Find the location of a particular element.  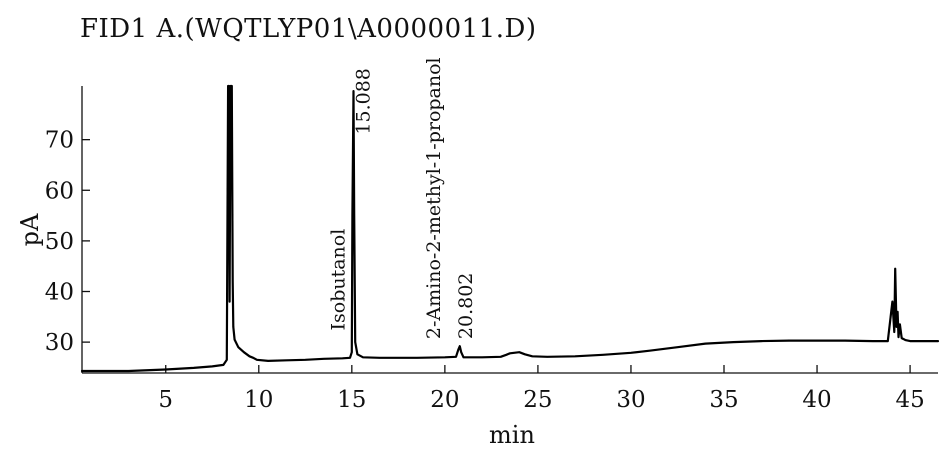

peak-annotation: 2-Amino-2-methyl-1-propanol is located at coordinates (434, 198).